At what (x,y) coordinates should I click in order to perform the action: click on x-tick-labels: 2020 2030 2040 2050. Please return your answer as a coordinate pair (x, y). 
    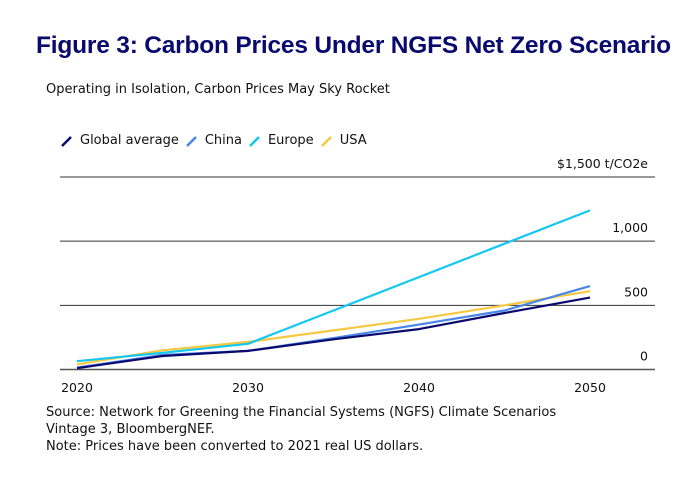
    Looking at the image, I should click on (333, 387).